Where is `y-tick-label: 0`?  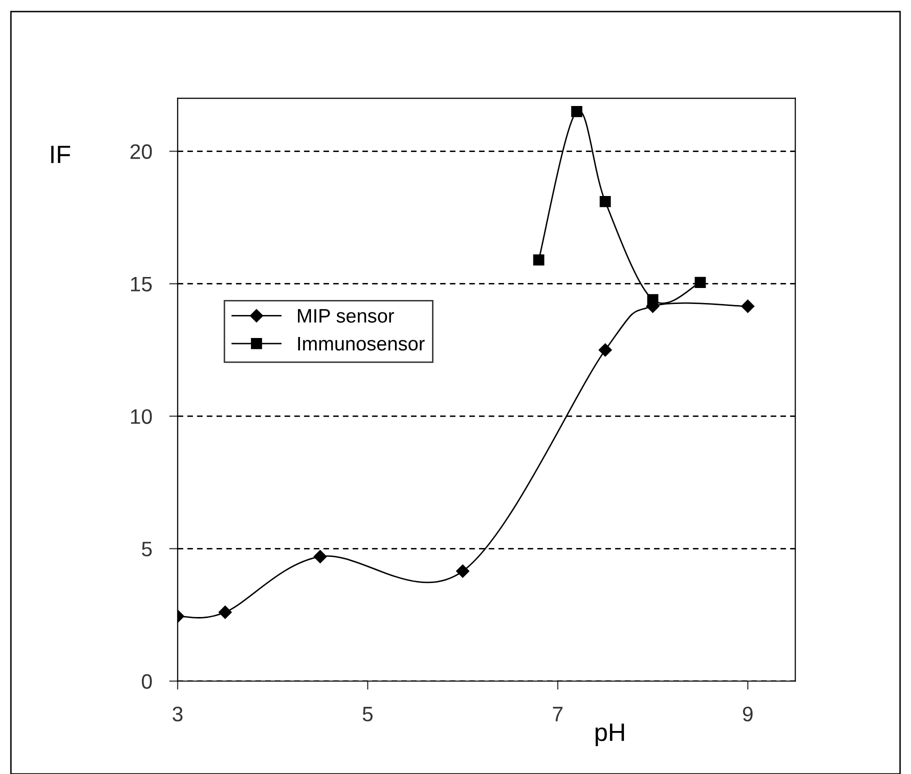 y-tick-label: 0 is located at coordinates (147, 681).